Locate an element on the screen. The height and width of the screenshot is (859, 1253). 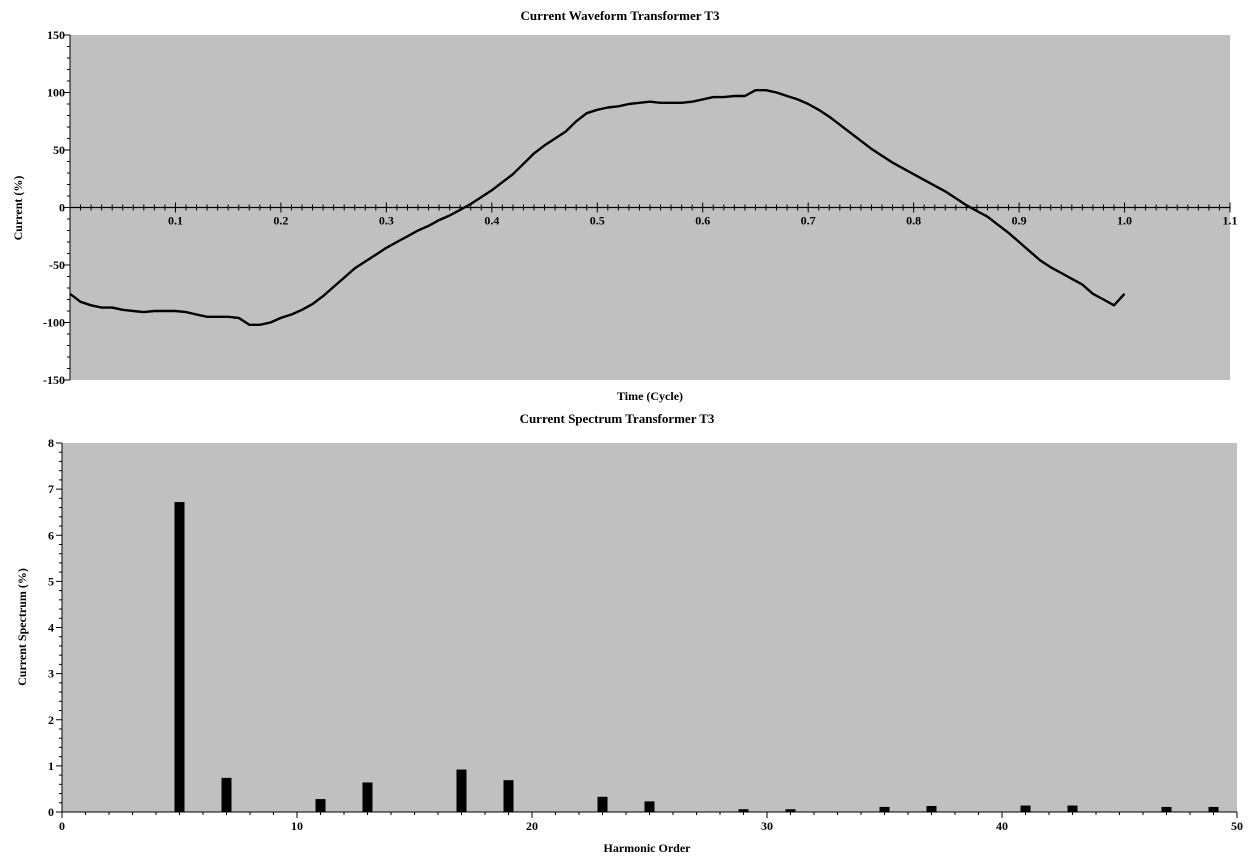
waveform-x-tick-label: 0.9 is located at coordinates (1019, 221).